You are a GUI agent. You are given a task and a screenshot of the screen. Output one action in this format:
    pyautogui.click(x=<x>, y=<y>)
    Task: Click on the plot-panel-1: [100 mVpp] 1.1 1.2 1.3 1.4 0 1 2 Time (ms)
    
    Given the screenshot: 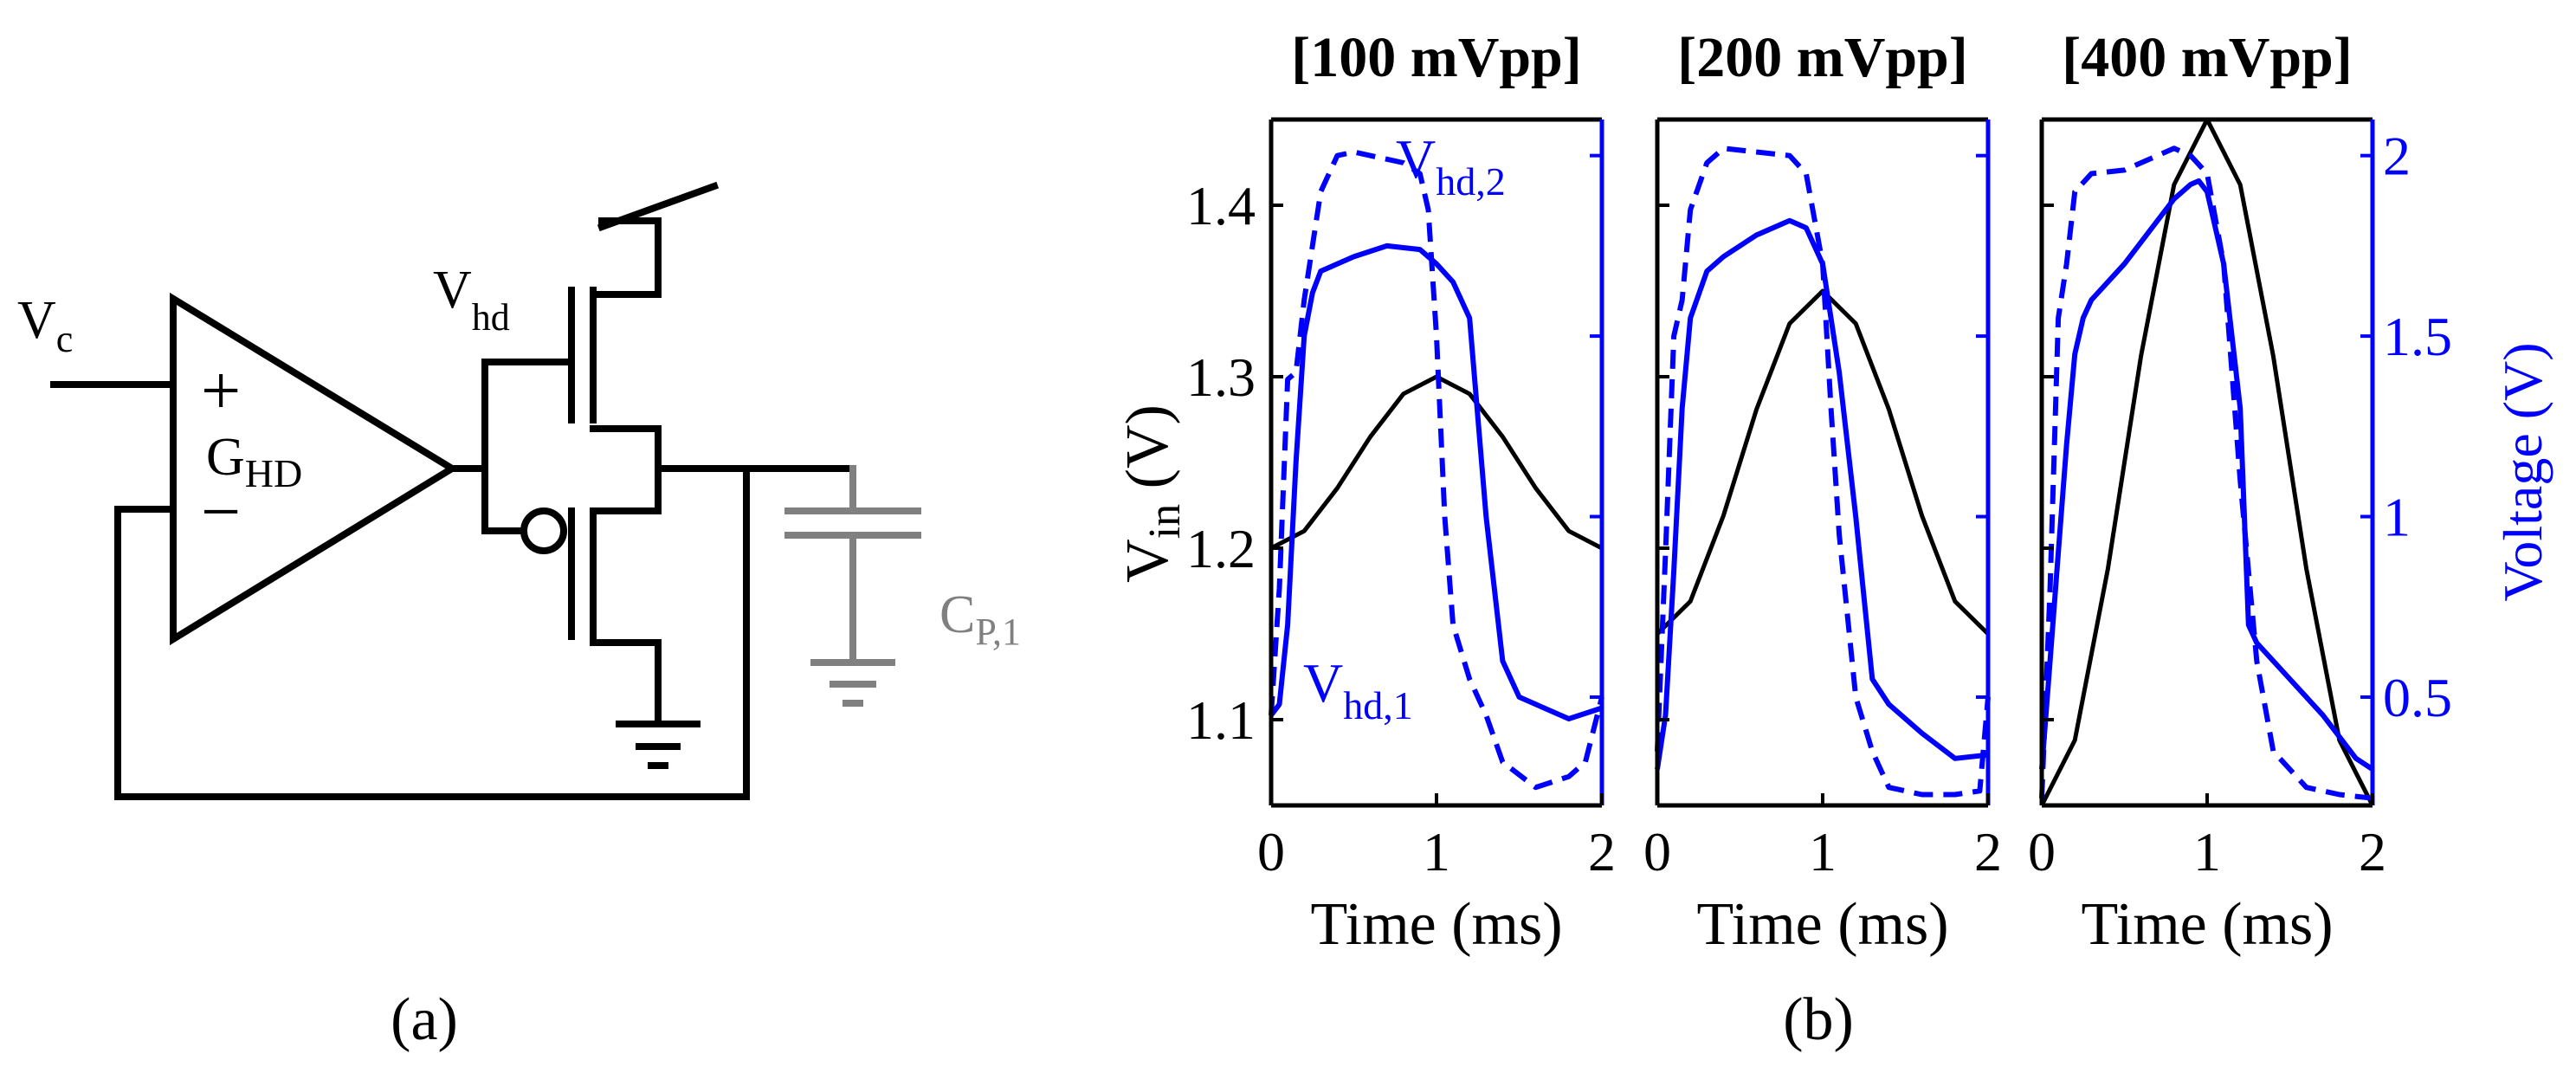 What is the action you would take?
    pyautogui.click(x=1401, y=492)
    